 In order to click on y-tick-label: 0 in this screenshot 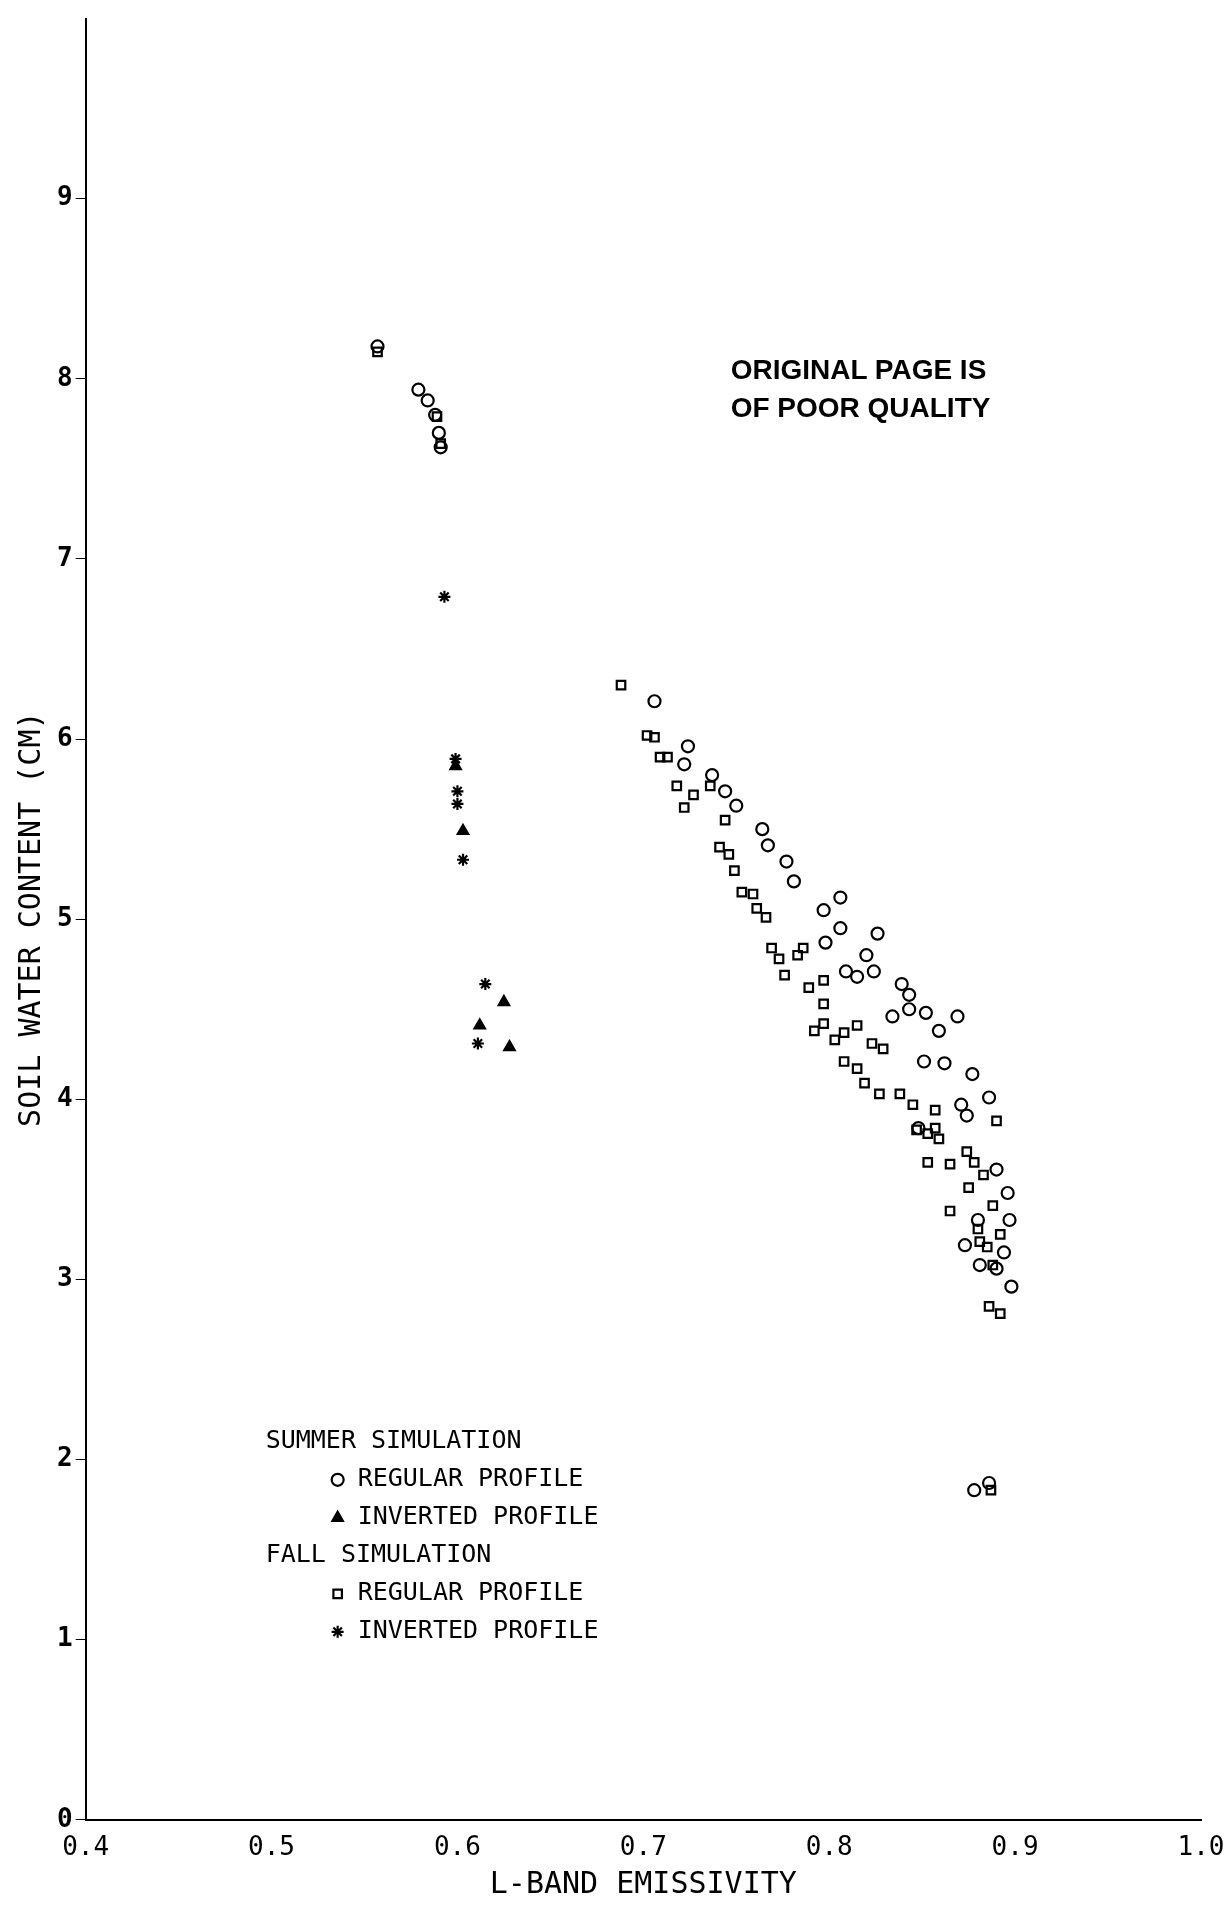, I will do `click(65, 1817)`.